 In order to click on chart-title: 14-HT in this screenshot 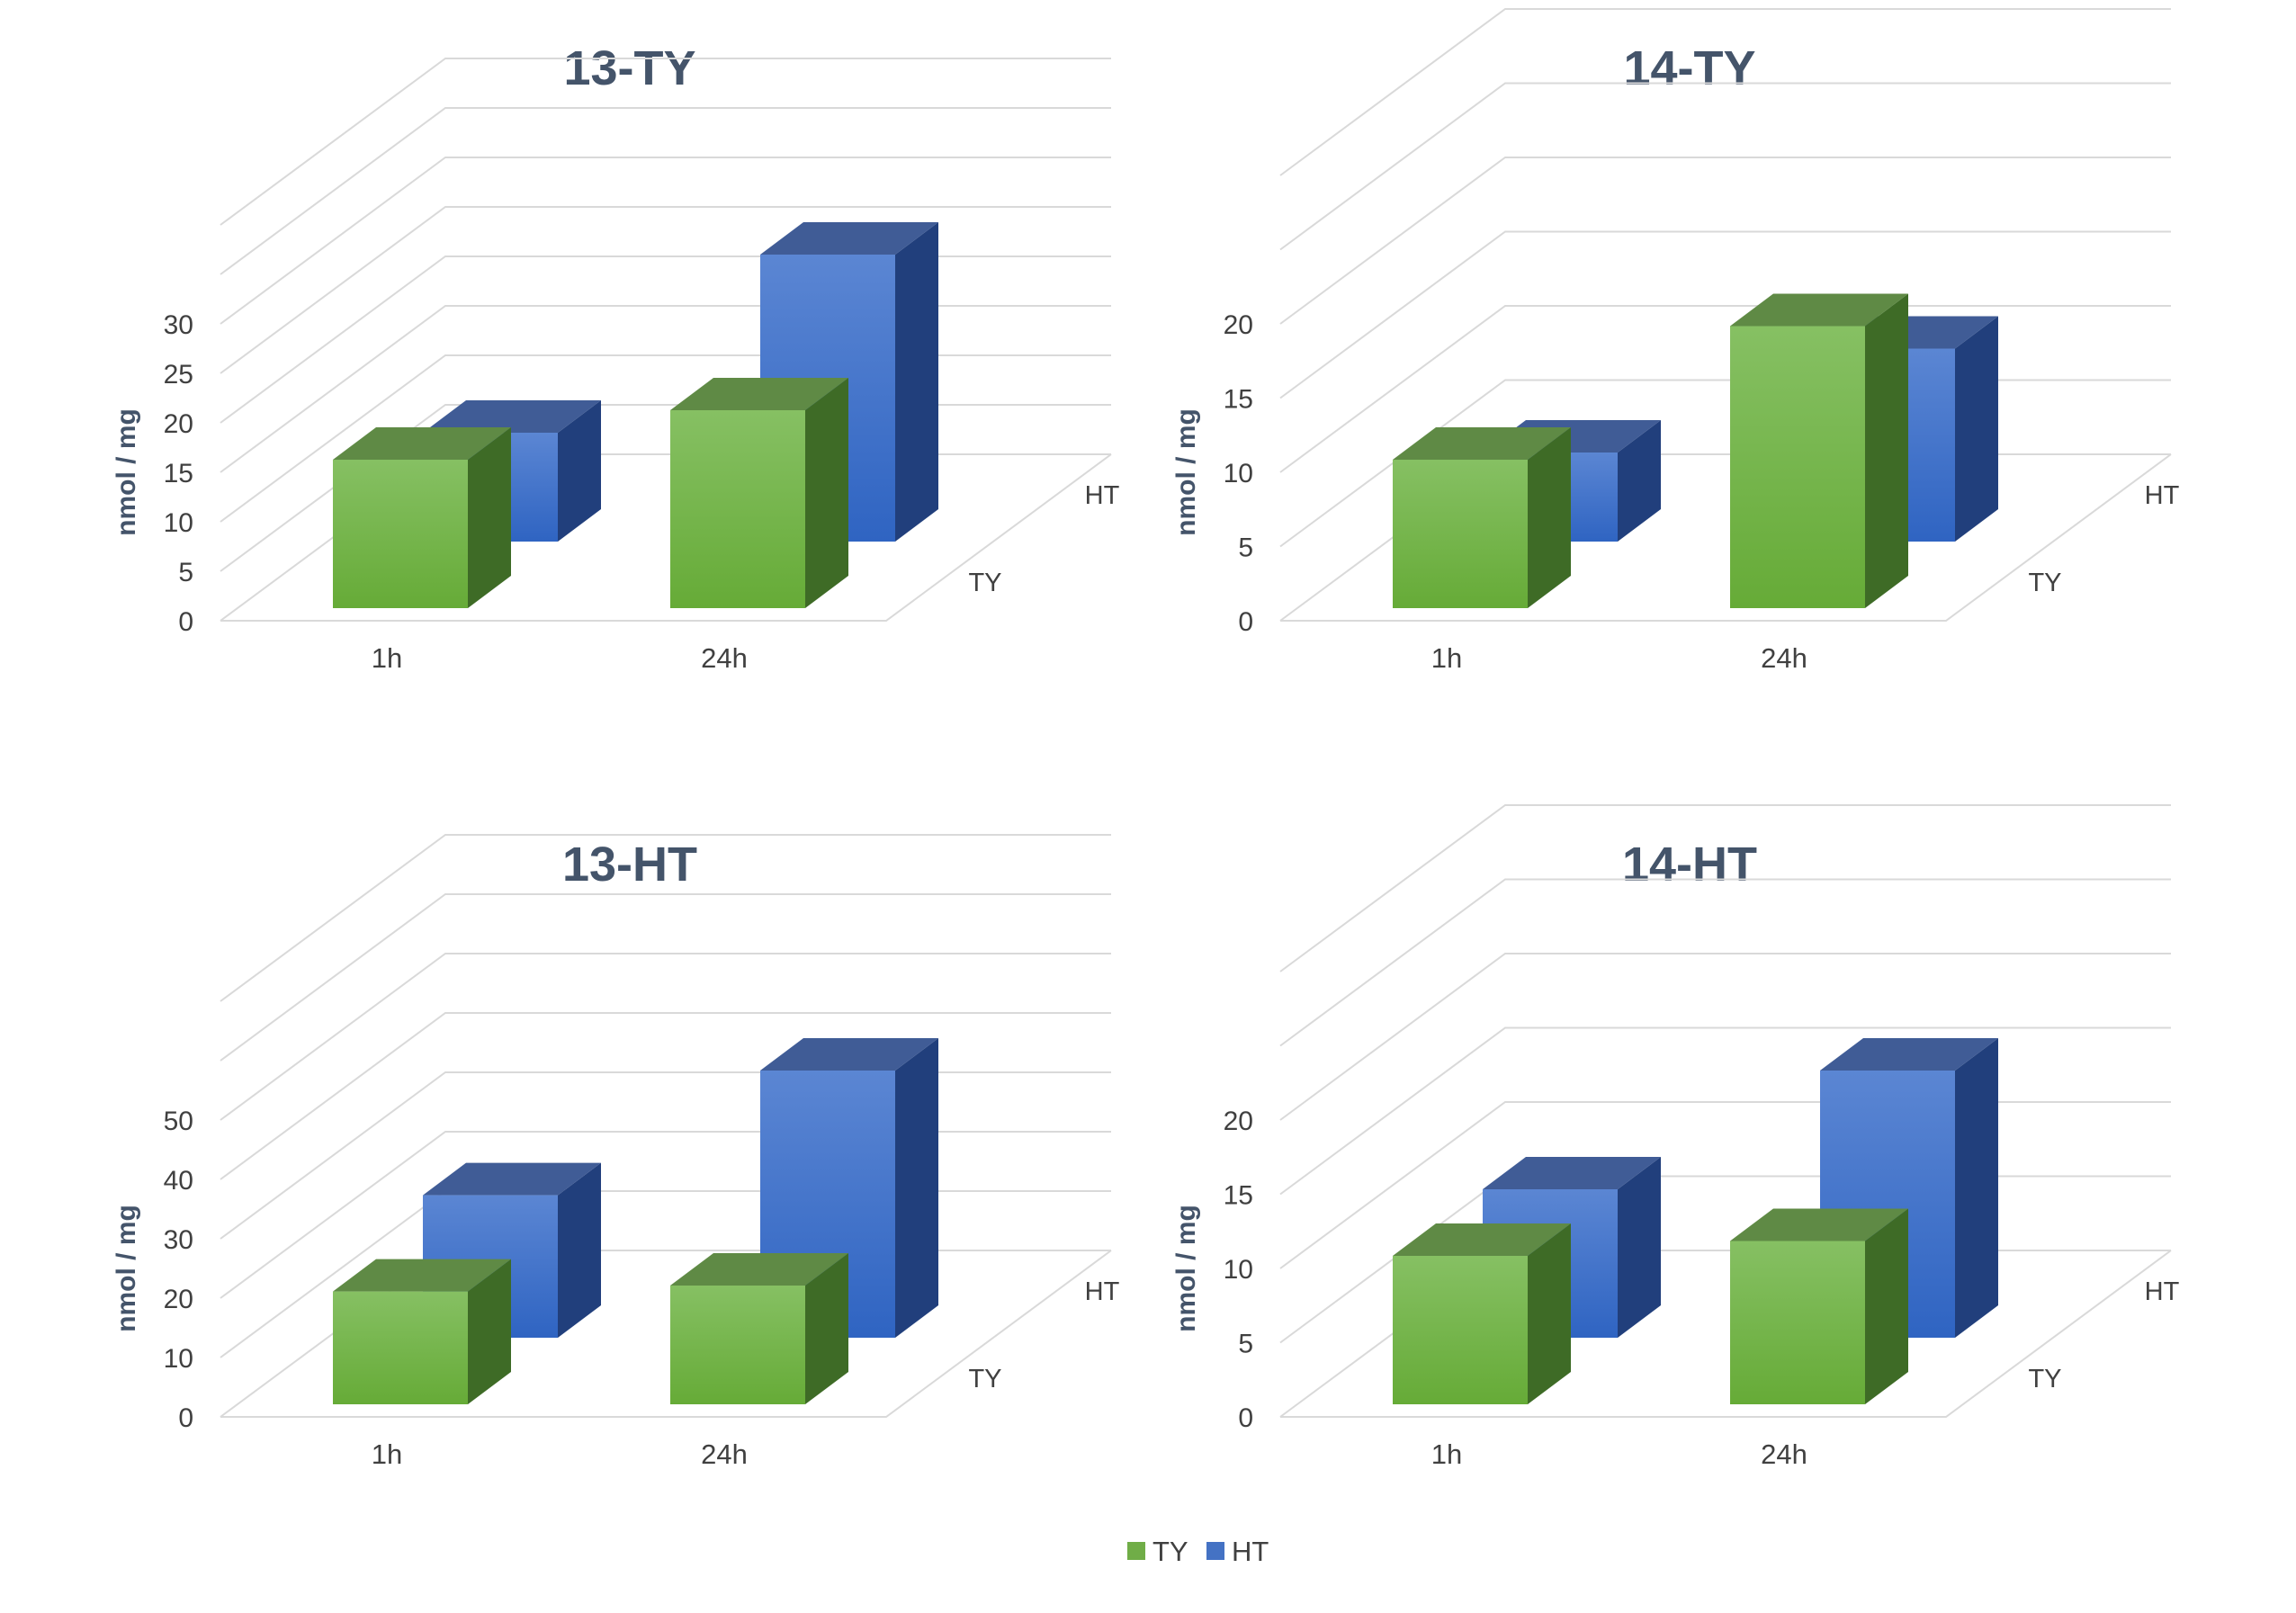, I will do `click(1689, 865)`.